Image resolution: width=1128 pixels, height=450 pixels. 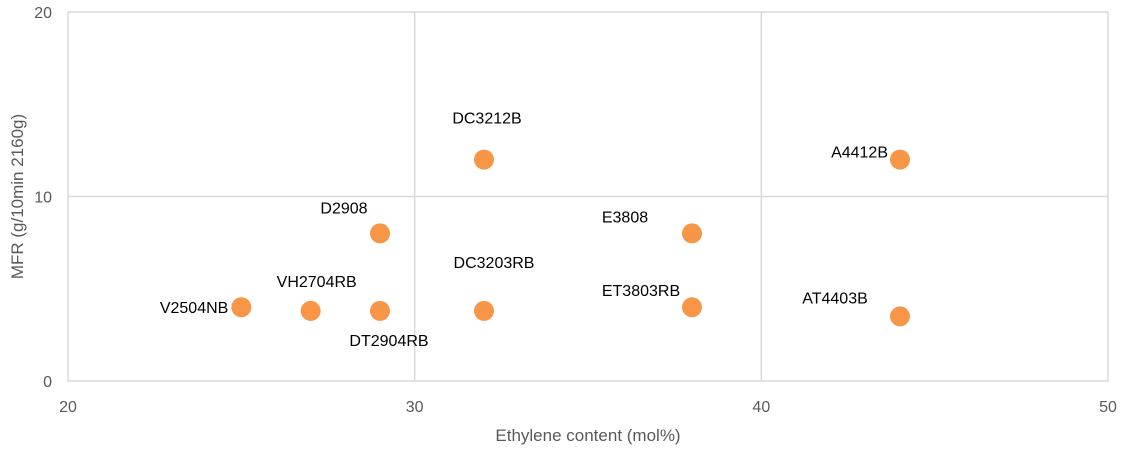 What do you see at coordinates (43, 13) in the screenshot?
I see `y-tick-label: 20` at bounding box center [43, 13].